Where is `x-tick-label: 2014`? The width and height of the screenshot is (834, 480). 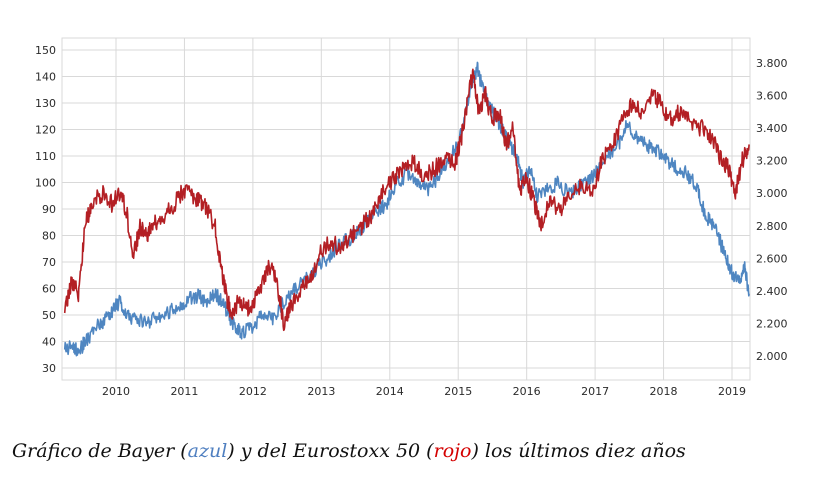
x-tick-label: 2014 is located at coordinates (390, 391).